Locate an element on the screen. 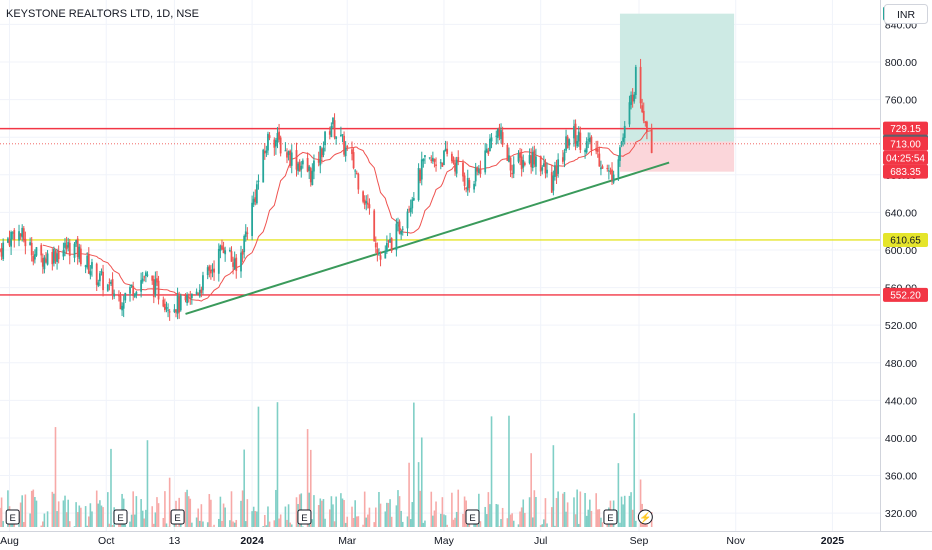  symbol-title: KEYSTONE REALTORS LTD, 1D, NSE is located at coordinates (102, 14).